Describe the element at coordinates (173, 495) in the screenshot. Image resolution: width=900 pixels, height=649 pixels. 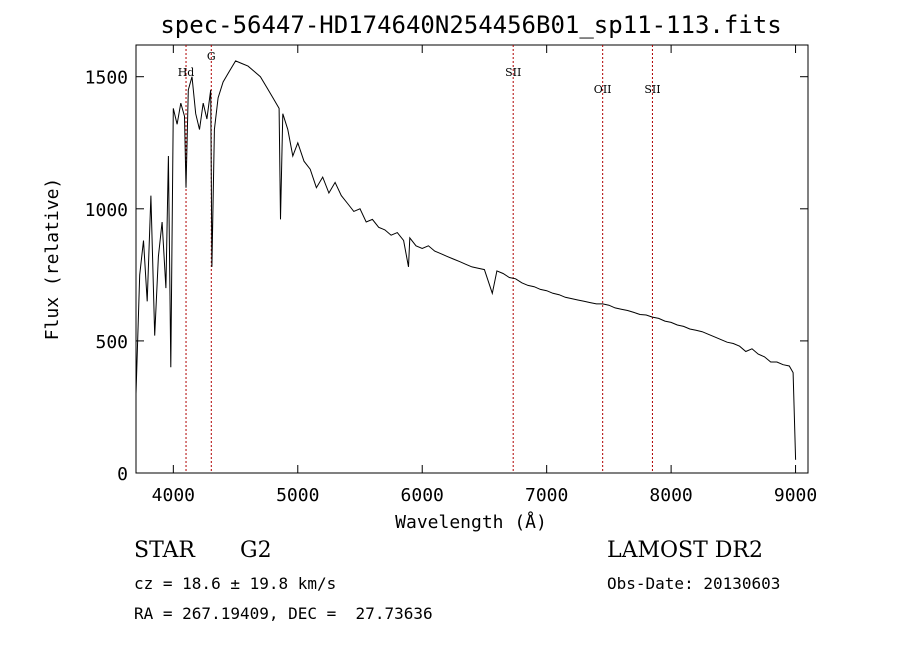
I see `x-tick-label: 4000` at that location.